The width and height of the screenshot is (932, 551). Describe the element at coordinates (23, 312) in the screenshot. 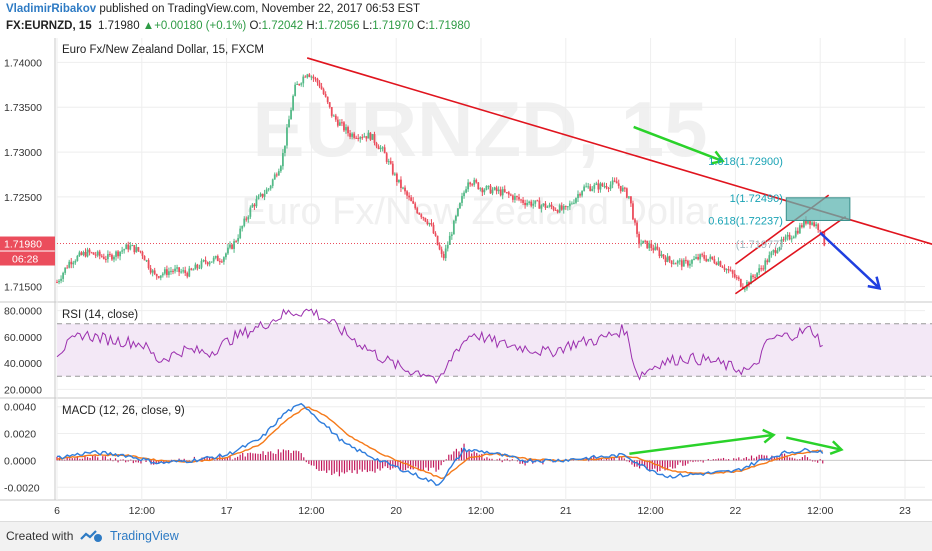

I see `y-tick-label: 80.0000` at that location.